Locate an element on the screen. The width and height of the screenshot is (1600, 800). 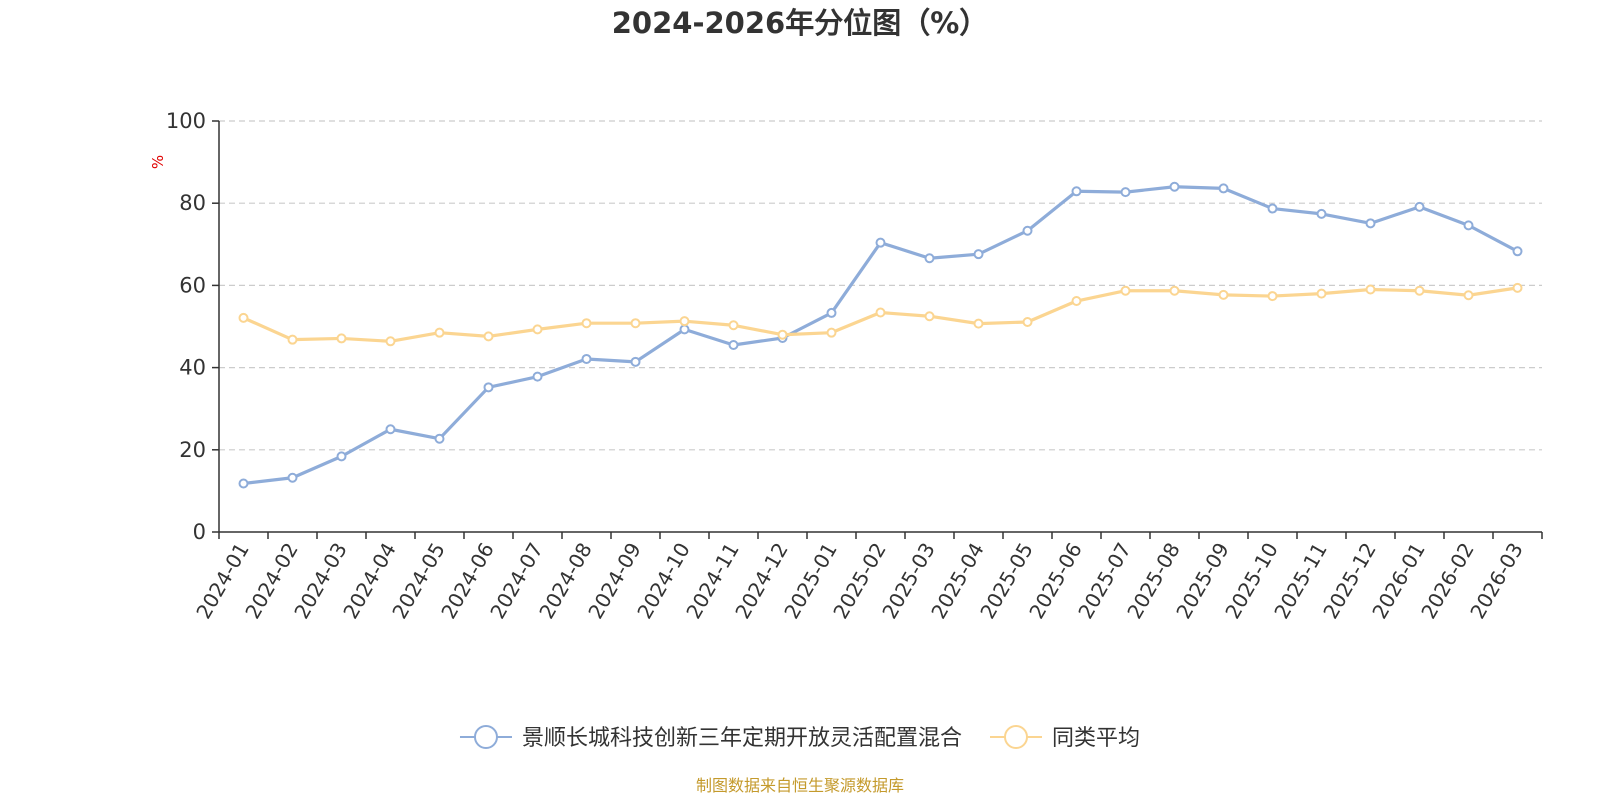
chart-title: 2024-2026年分位图（%） is located at coordinates (800, 23).